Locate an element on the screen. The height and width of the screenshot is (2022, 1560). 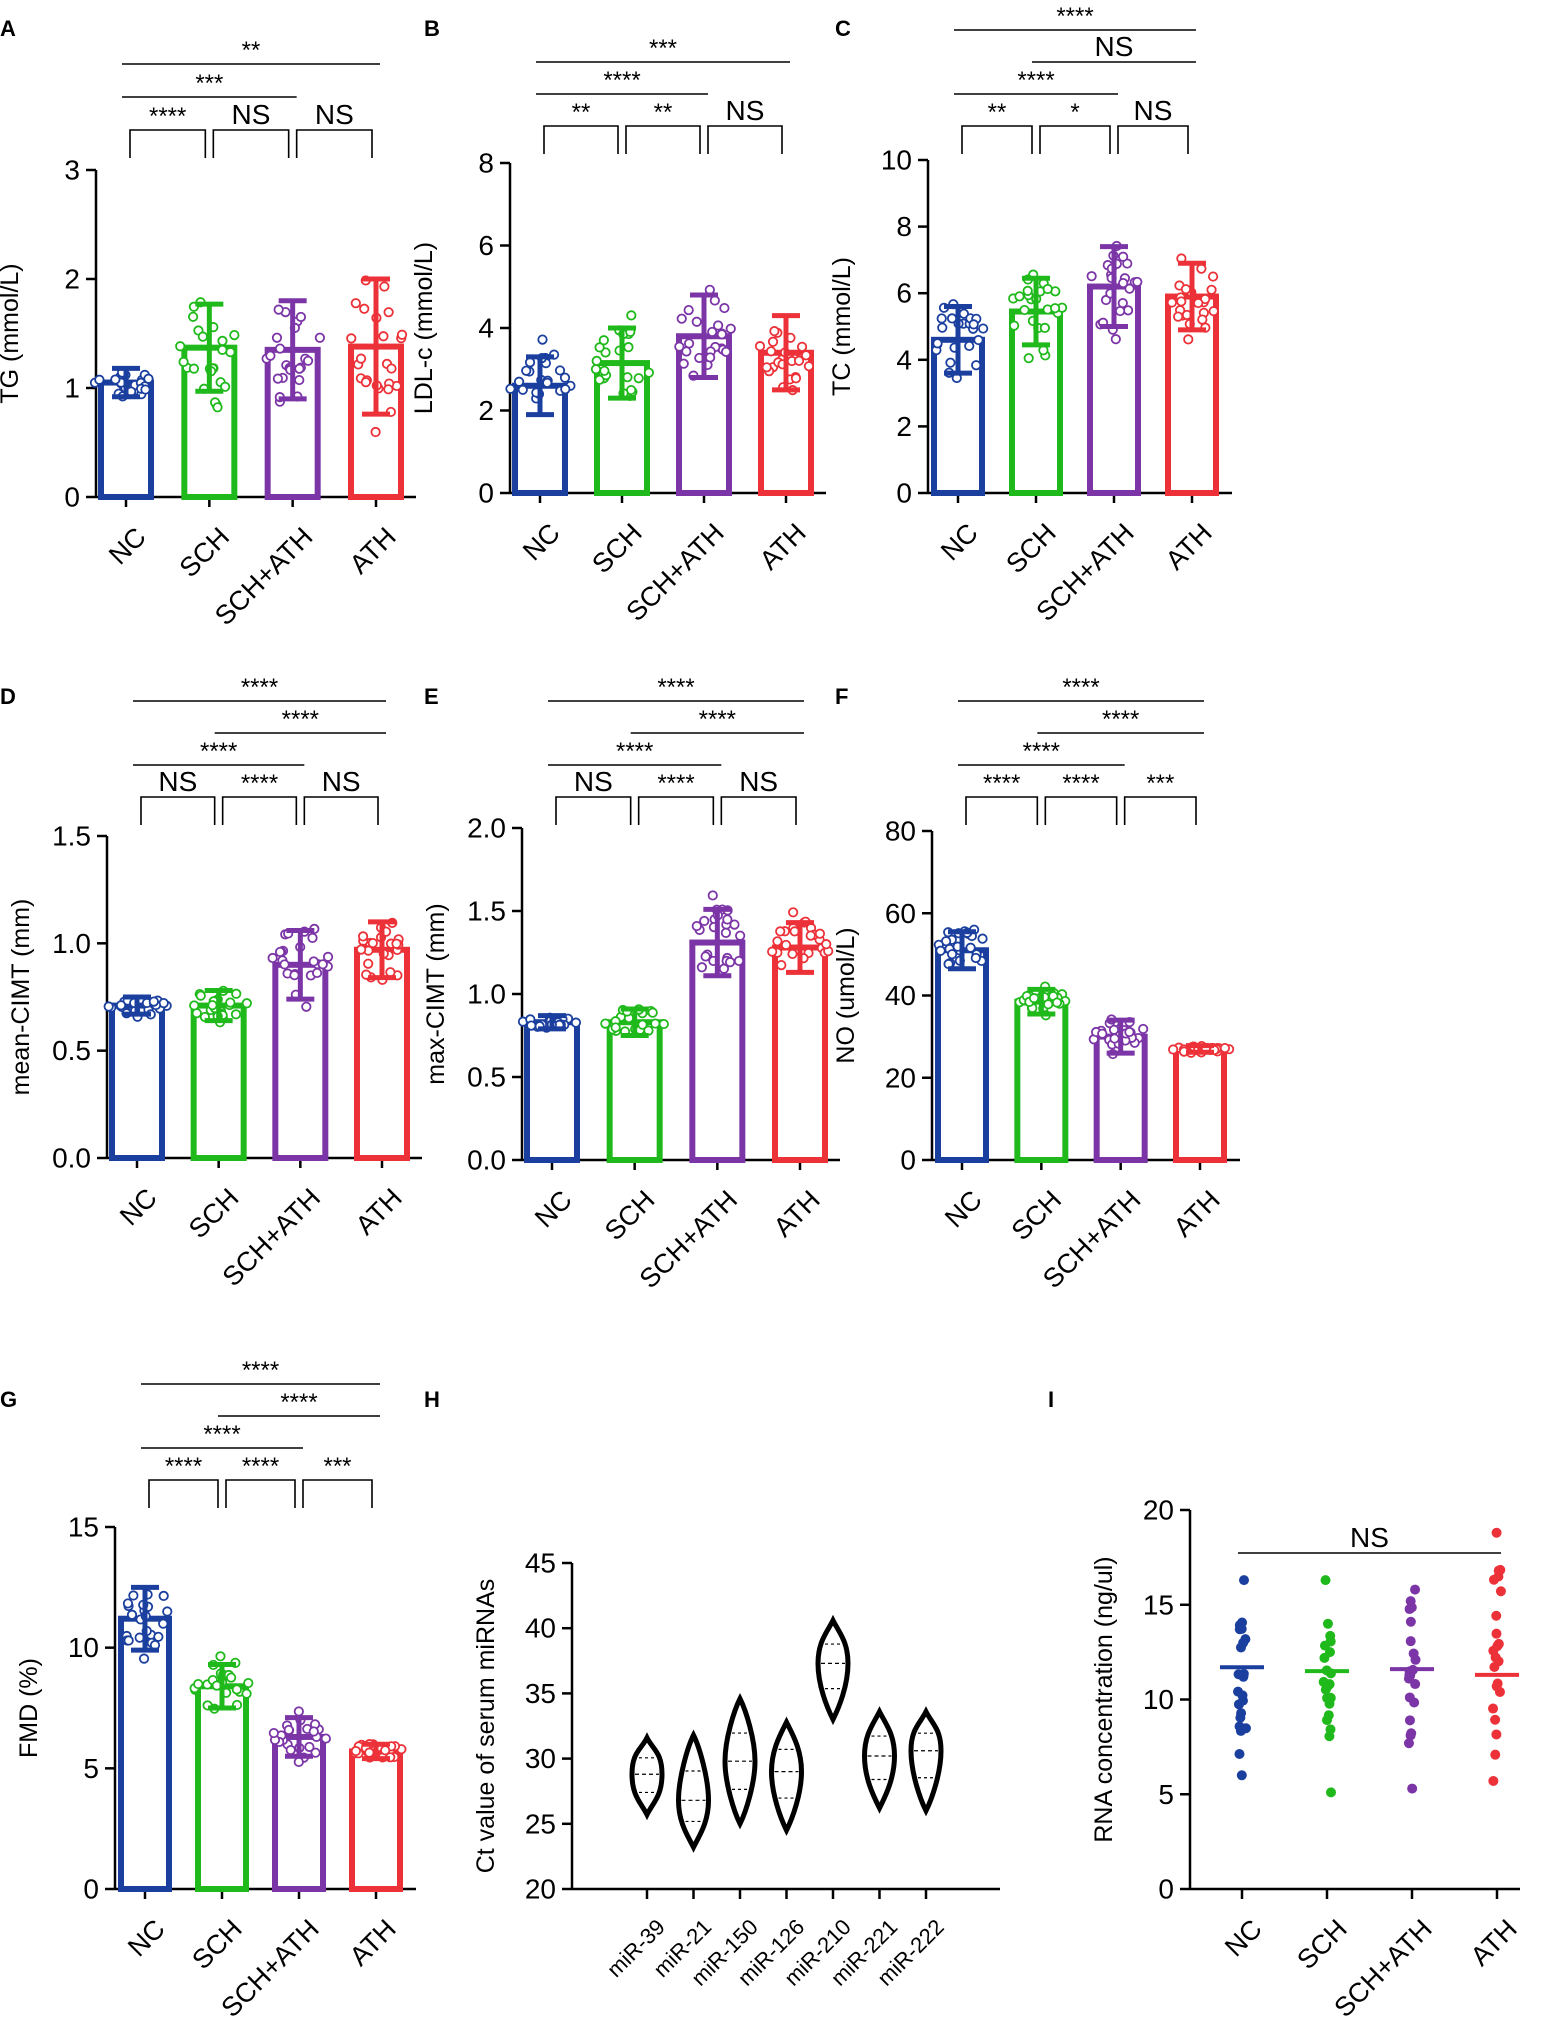
panel-letter-a: A is located at coordinates (8, 28).